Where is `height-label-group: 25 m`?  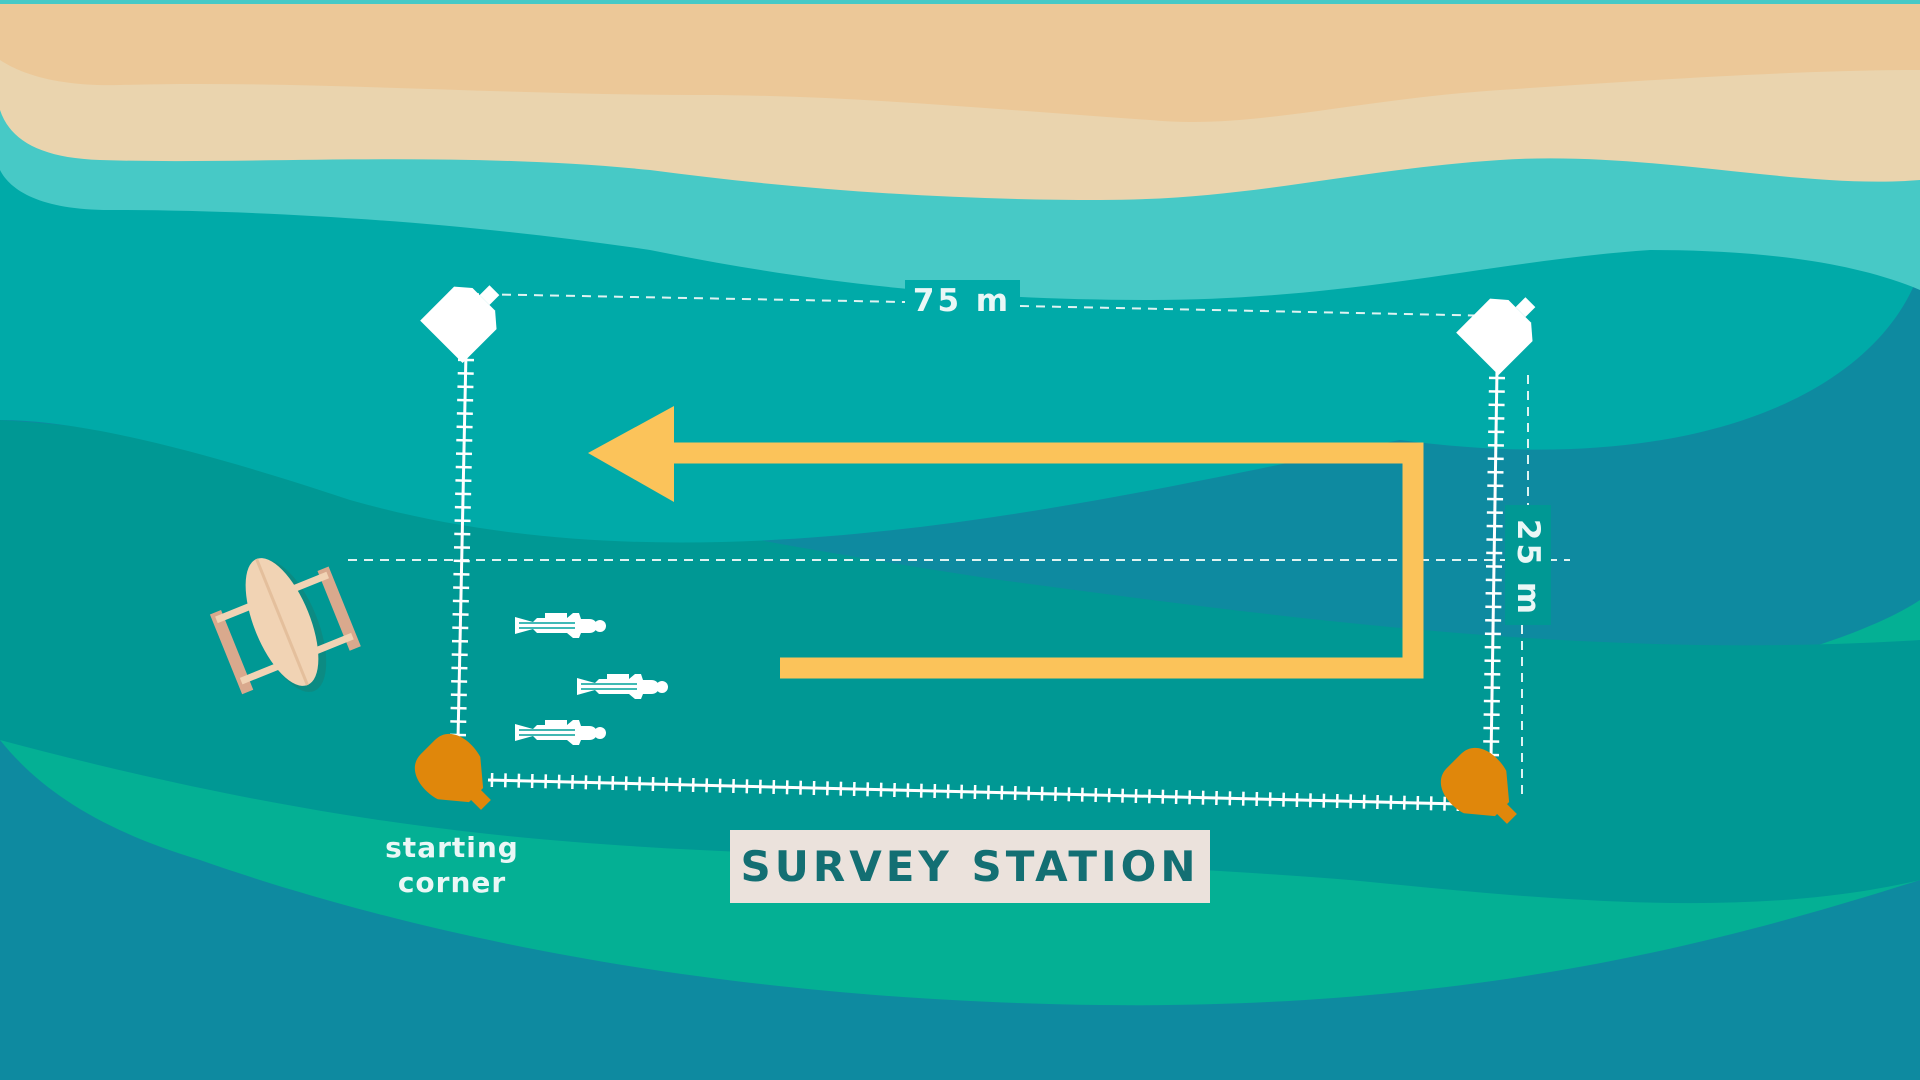
height-label-group: 25 m is located at coordinates (1528, 565).